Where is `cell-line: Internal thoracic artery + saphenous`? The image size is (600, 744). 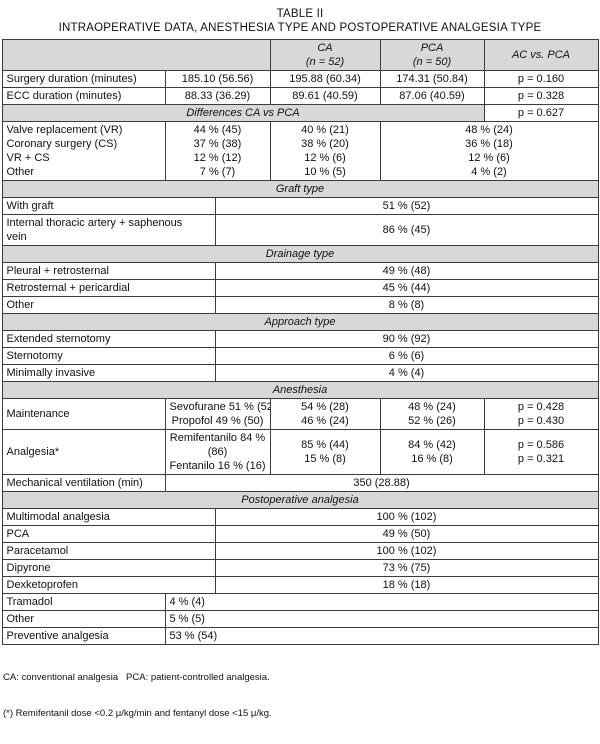
cell-line: Internal thoracic artery + saphenous is located at coordinates (94, 223).